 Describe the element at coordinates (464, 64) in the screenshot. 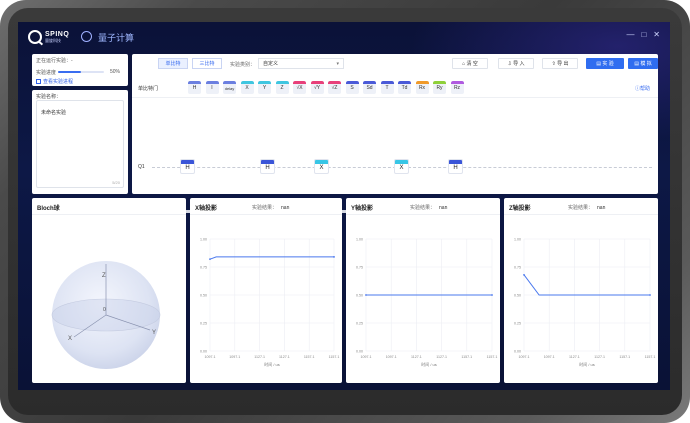

I see `clear-icon: ⌂` at that location.